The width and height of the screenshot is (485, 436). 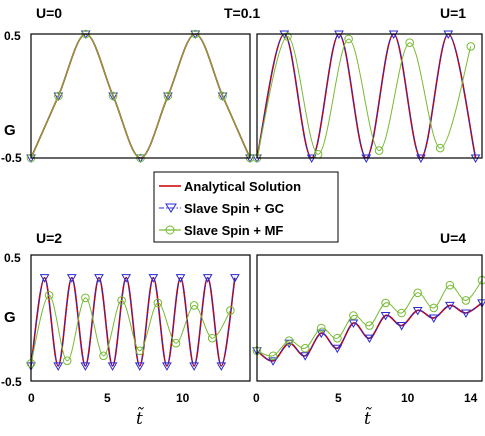 I want to click on y-tick-label-top-max: 0.5, so click(x=12, y=36).